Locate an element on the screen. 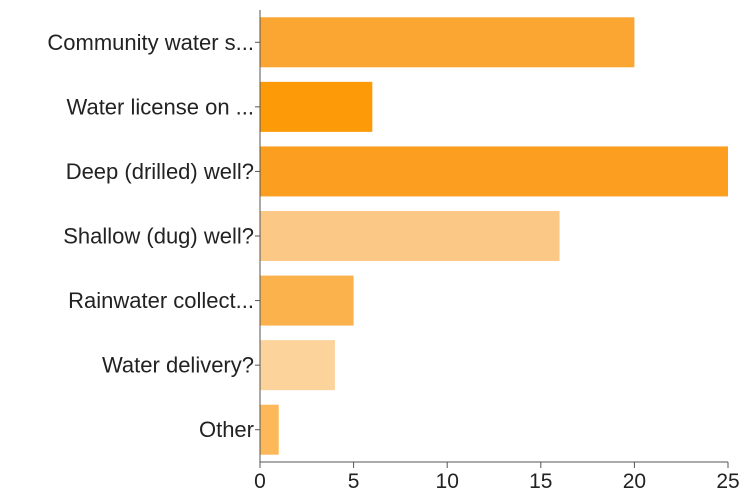  bar-water-delivery is located at coordinates (297, 365).